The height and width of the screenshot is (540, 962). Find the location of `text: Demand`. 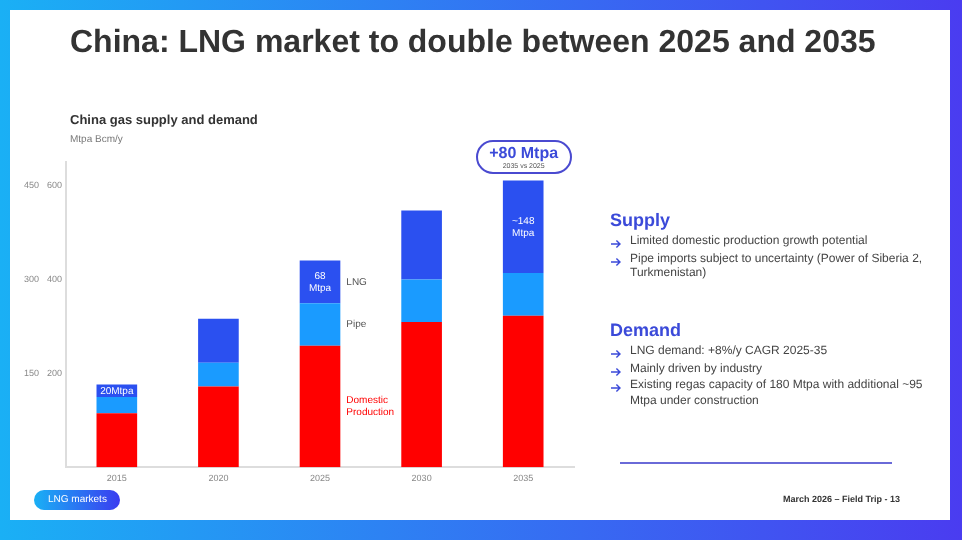

text: Demand is located at coordinates (647, 330).